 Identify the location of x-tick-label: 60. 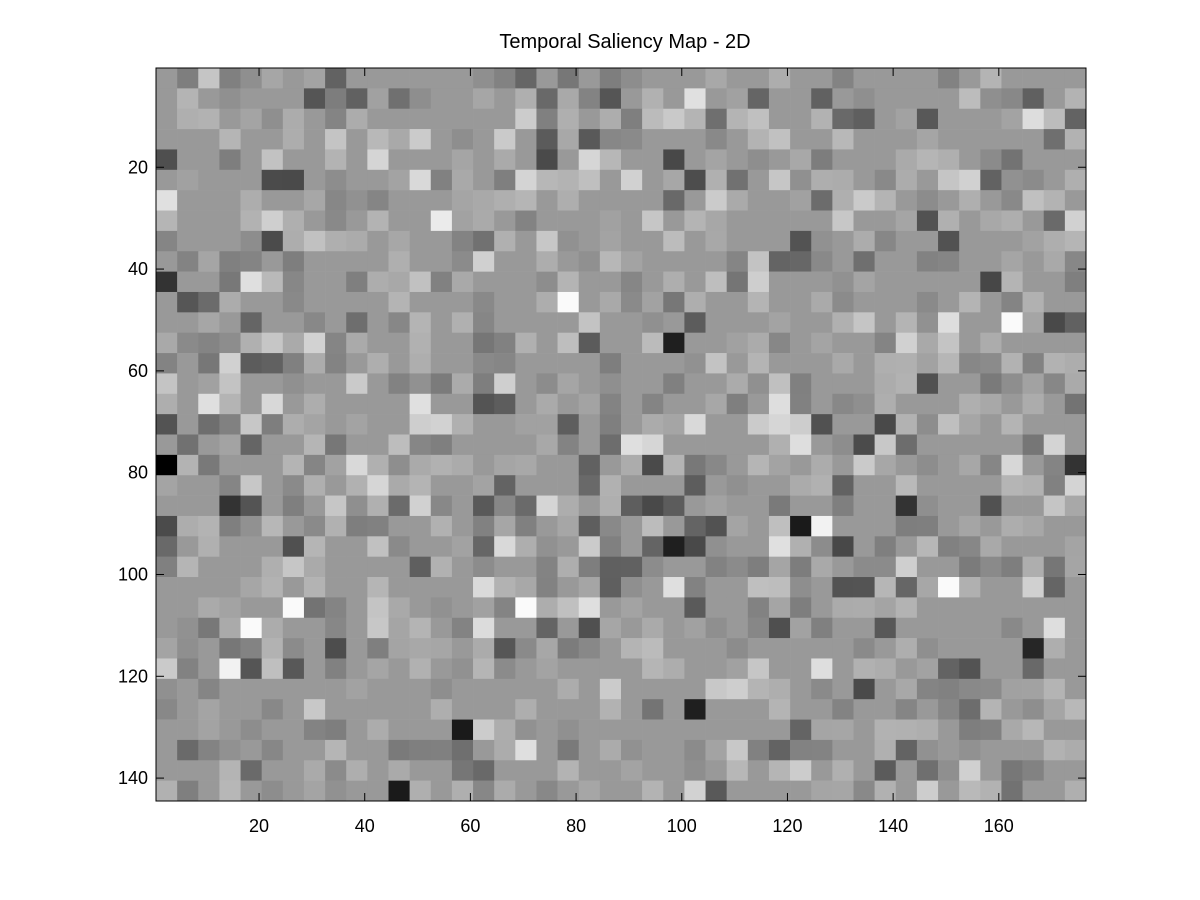
(470, 826).